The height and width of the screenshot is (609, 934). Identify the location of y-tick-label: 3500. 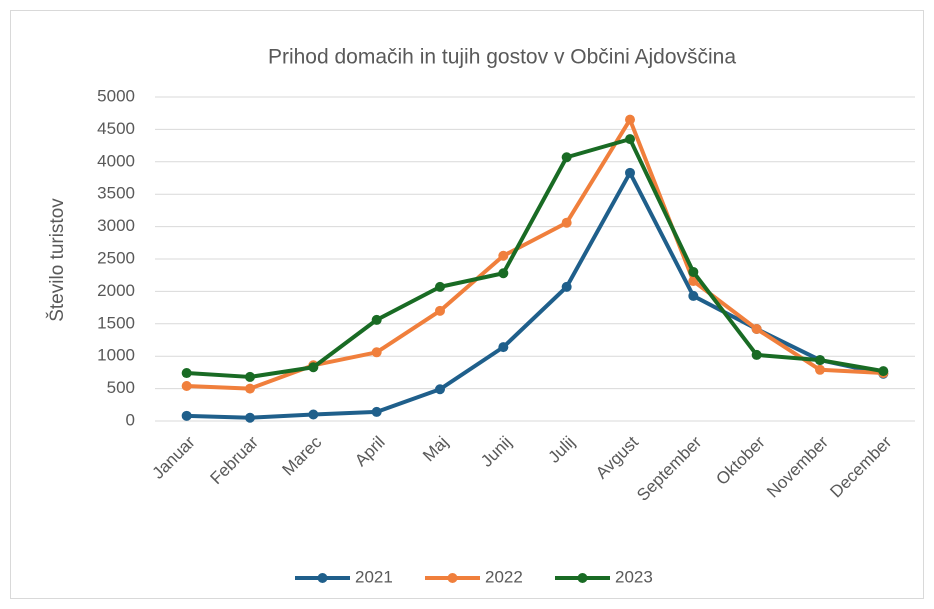
(116, 193).